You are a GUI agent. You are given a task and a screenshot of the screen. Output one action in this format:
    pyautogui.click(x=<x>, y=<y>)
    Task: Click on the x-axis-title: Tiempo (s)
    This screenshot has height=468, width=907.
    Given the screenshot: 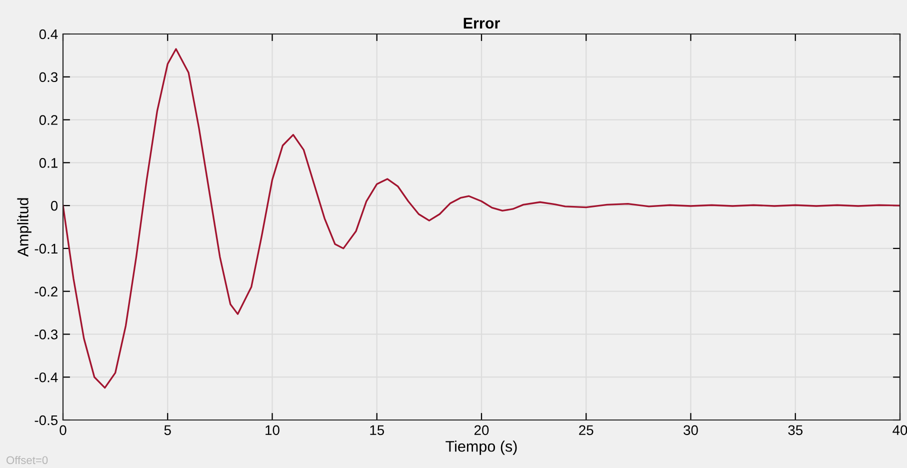 What is the action you would take?
    pyautogui.click(x=481, y=447)
    